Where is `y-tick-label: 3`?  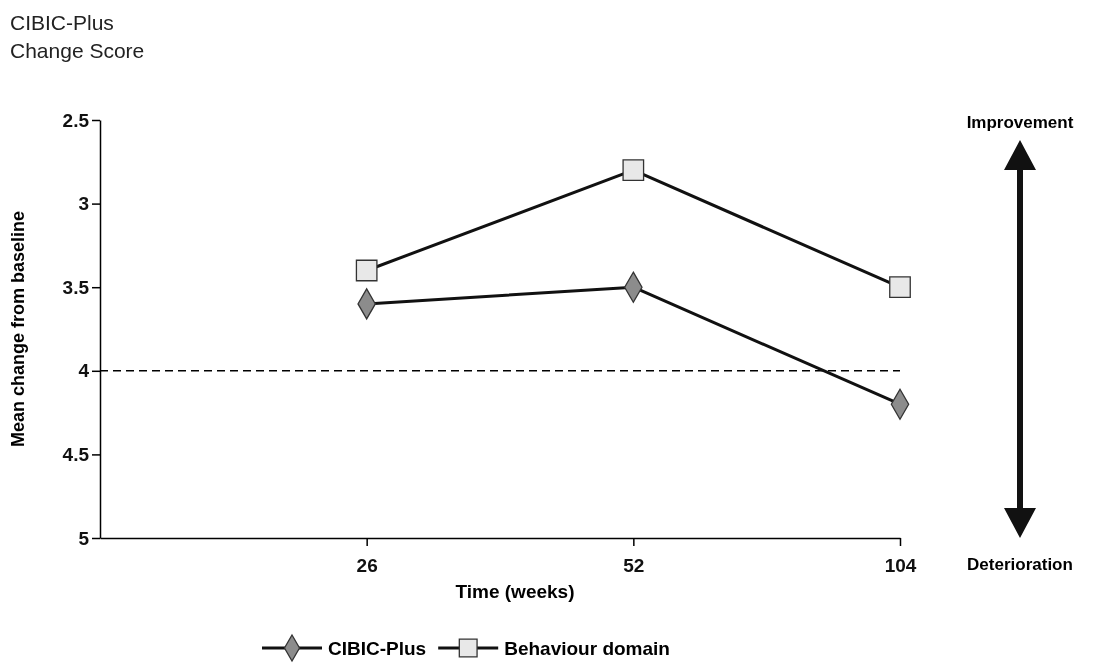
y-tick-label: 3 is located at coordinates (83, 204).